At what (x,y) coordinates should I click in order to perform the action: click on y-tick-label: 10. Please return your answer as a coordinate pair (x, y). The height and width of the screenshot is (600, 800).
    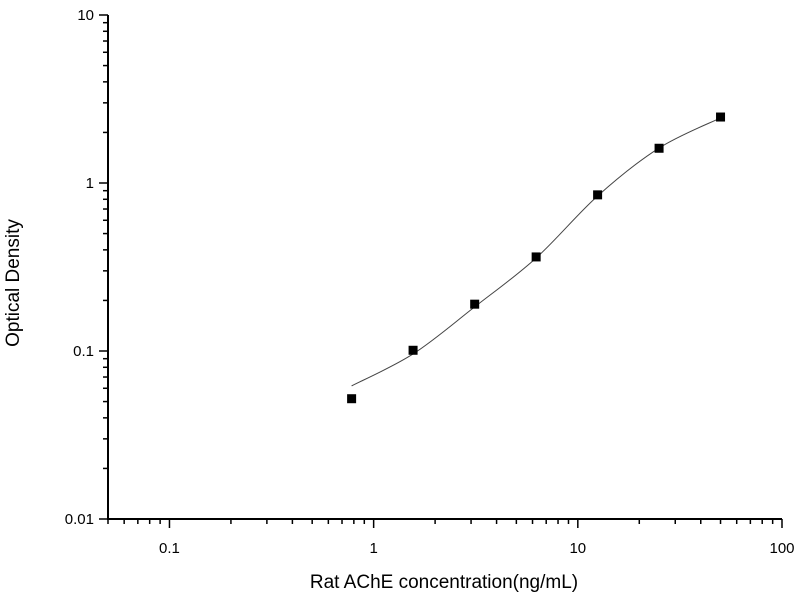
    Looking at the image, I should click on (85, 15).